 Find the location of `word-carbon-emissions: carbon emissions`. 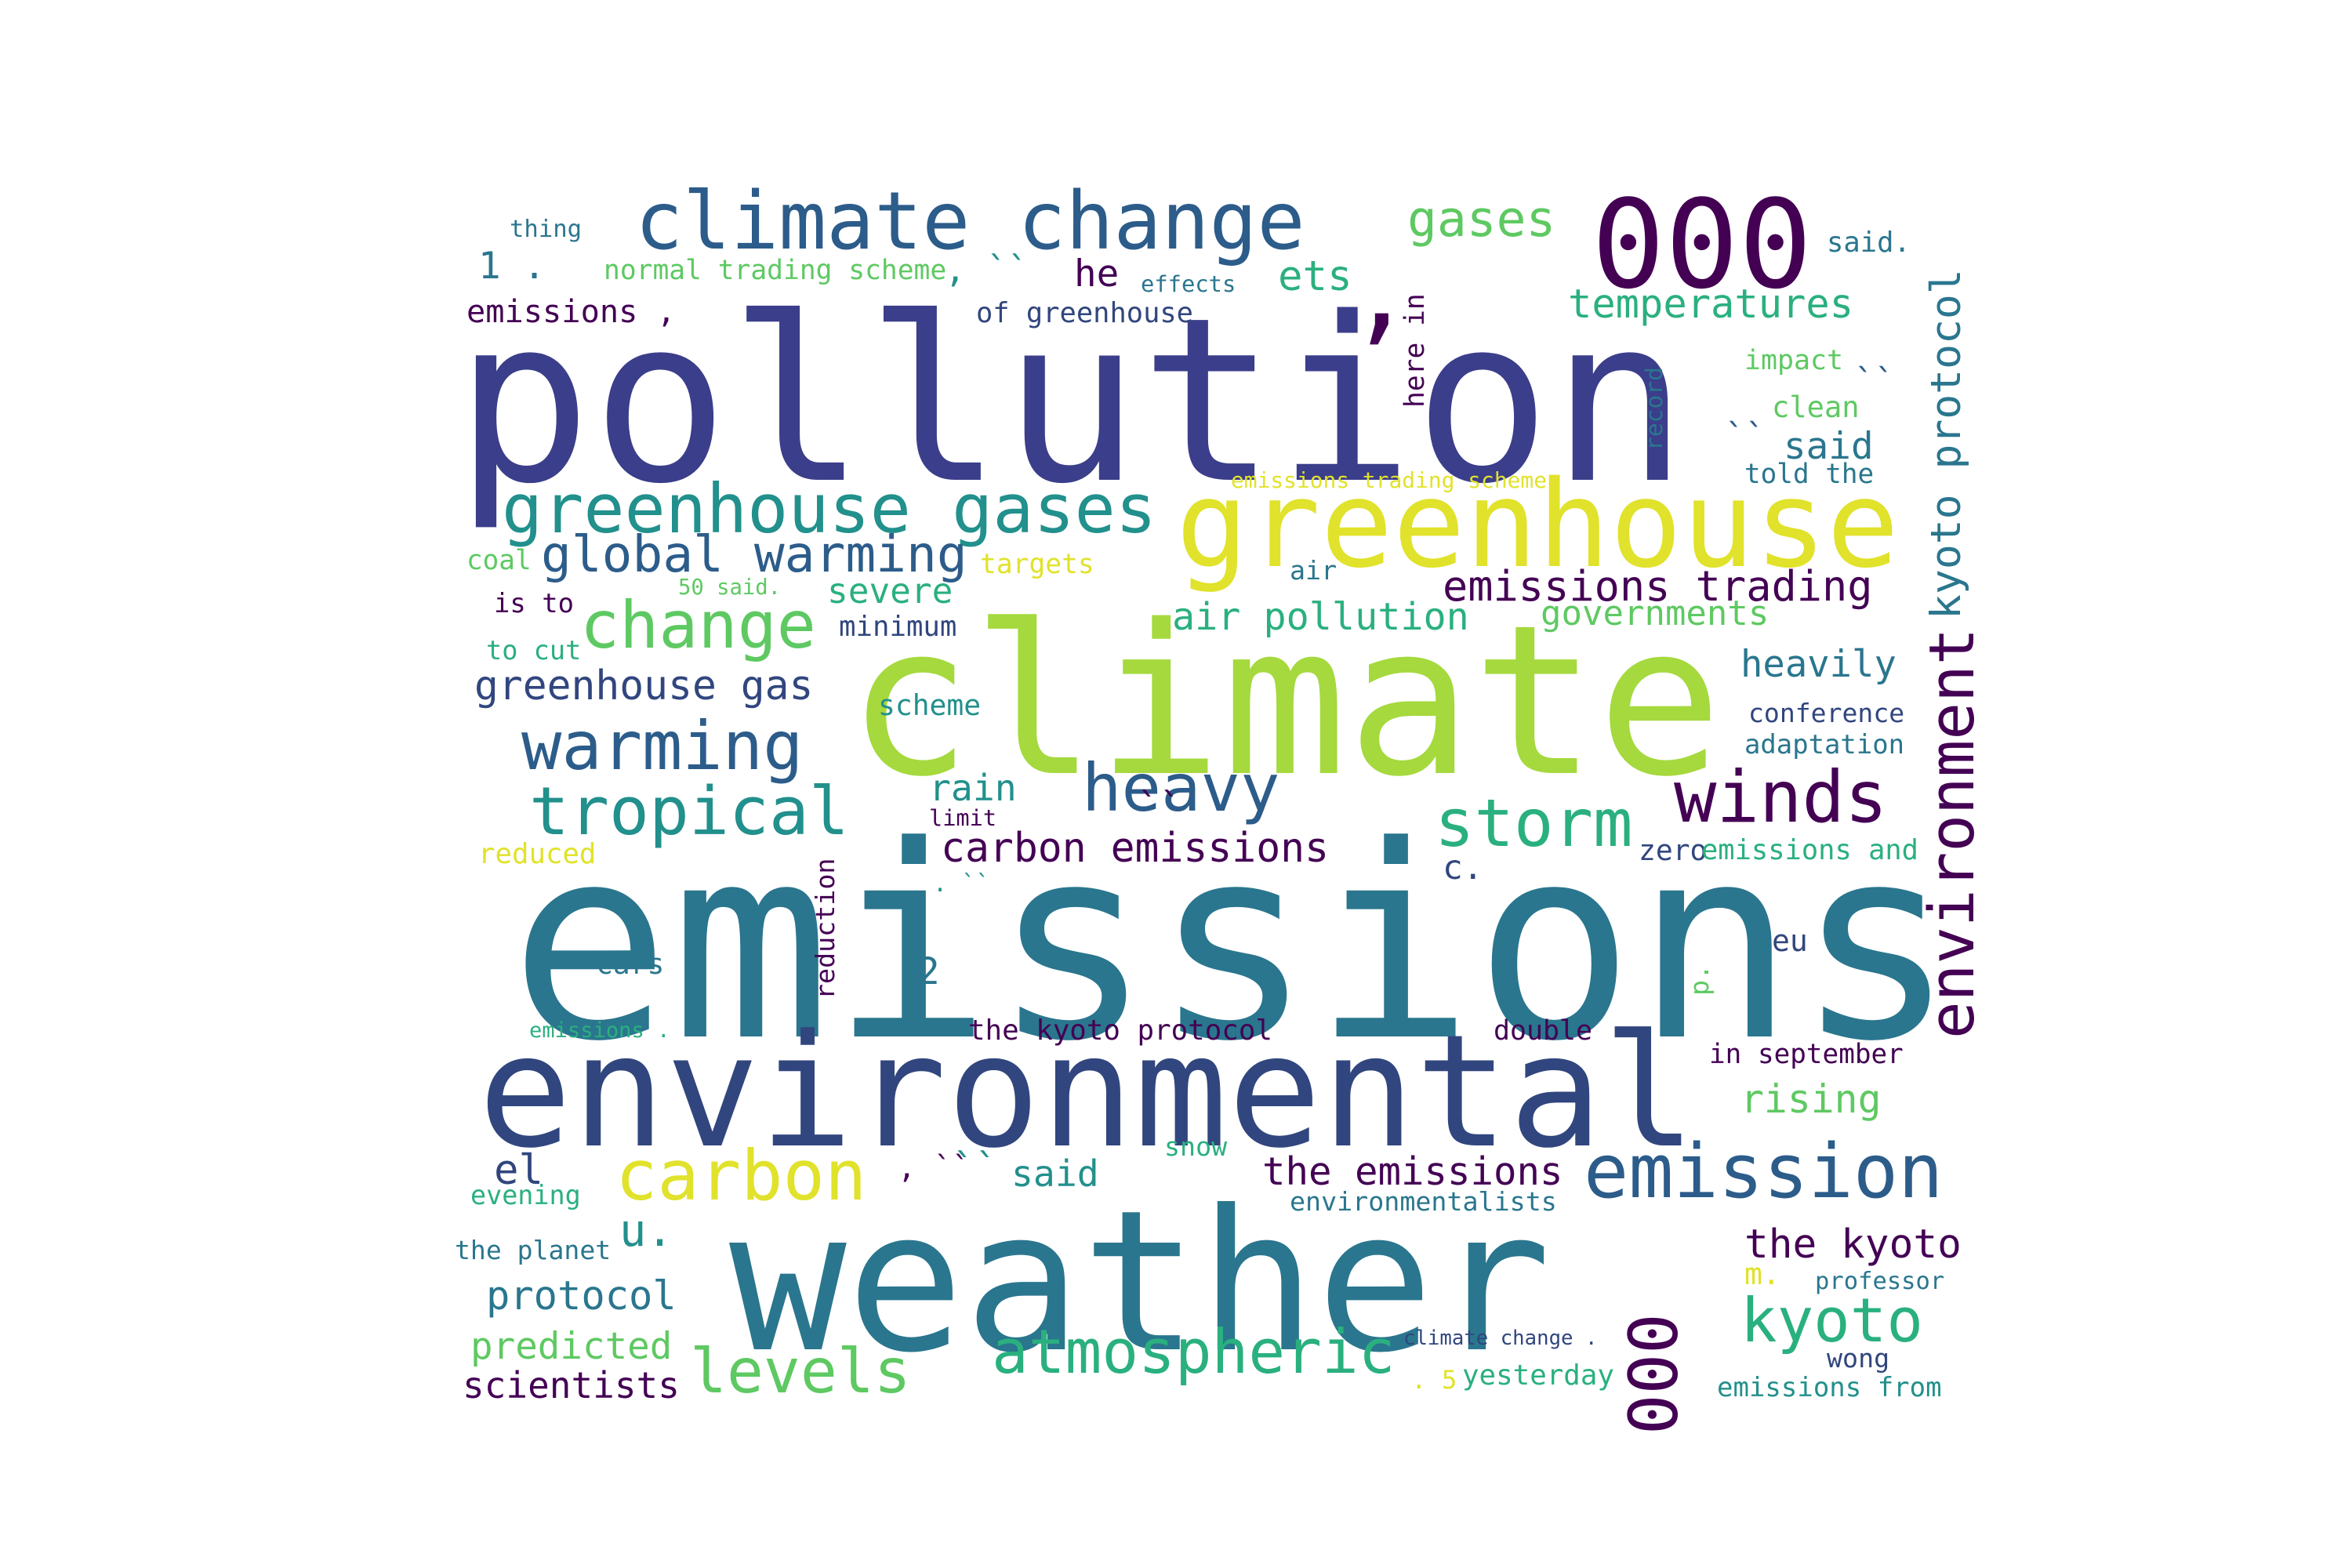

word-carbon-emissions: carbon emissions is located at coordinates (1135, 848).